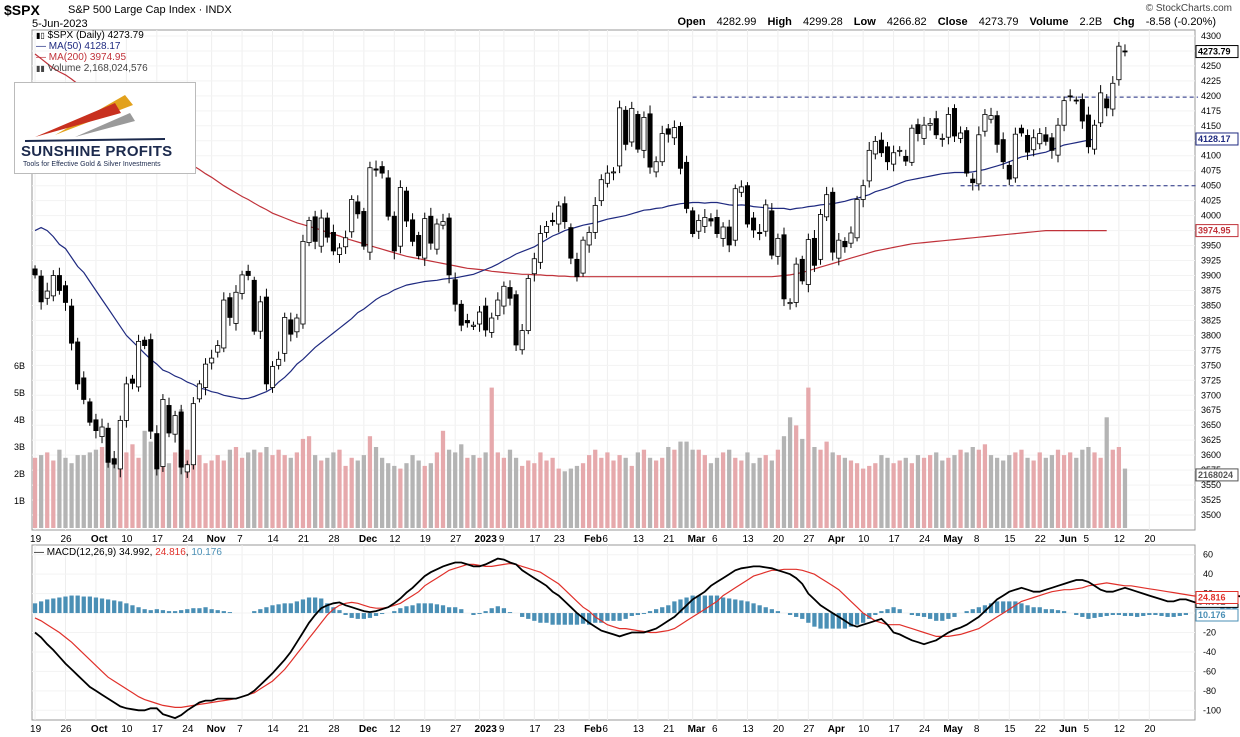 This screenshot has width=1240, height=737. Describe the element at coordinates (1211, 365) in the screenshot. I see `price-tick-label: 3750` at that location.